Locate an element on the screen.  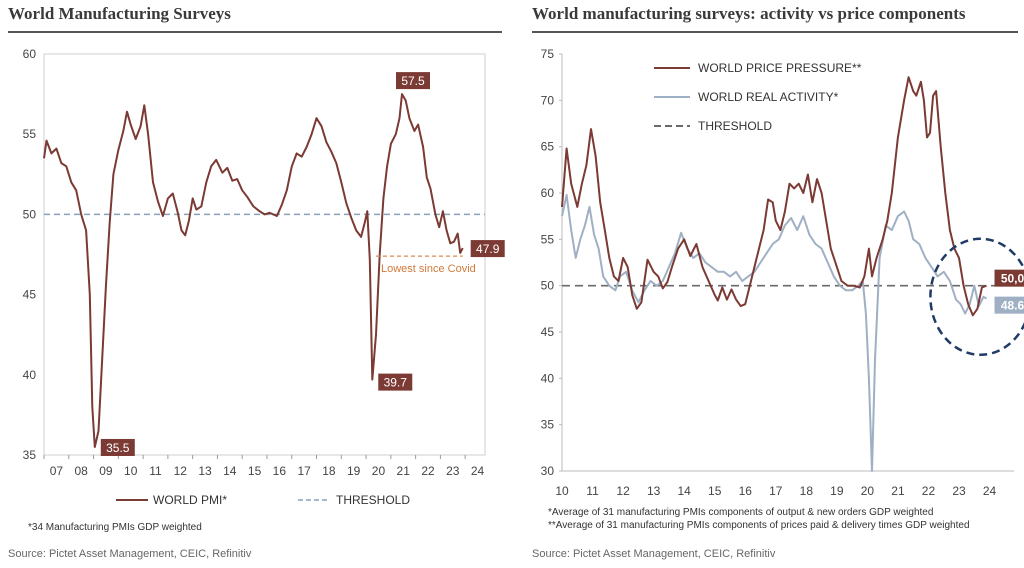
value-label: 39.7 is located at coordinates (396, 383).